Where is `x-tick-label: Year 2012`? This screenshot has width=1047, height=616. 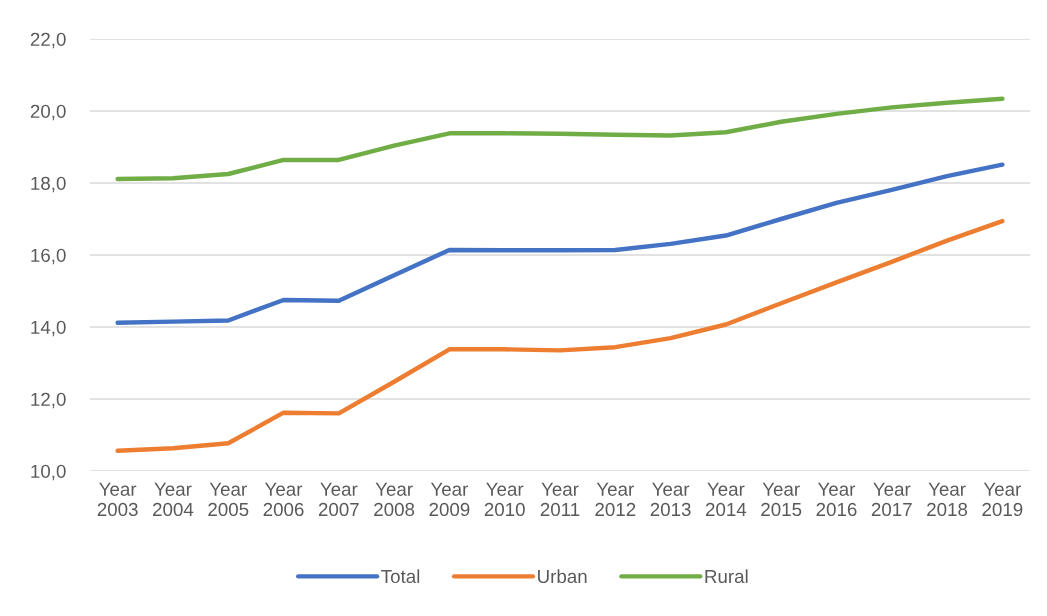
x-tick-label: Year 2012 is located at coordinates (615, 499).